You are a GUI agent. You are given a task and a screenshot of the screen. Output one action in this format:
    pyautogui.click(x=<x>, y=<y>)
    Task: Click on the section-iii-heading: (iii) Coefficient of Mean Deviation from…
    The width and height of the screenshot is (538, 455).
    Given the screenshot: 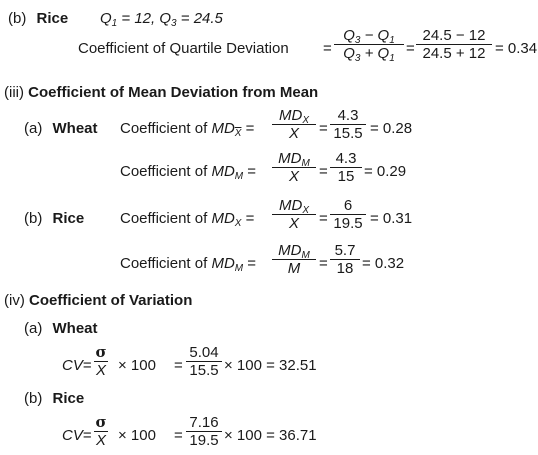 What is the action you would take?
    pyautogui.click(x=161, y=93)
    